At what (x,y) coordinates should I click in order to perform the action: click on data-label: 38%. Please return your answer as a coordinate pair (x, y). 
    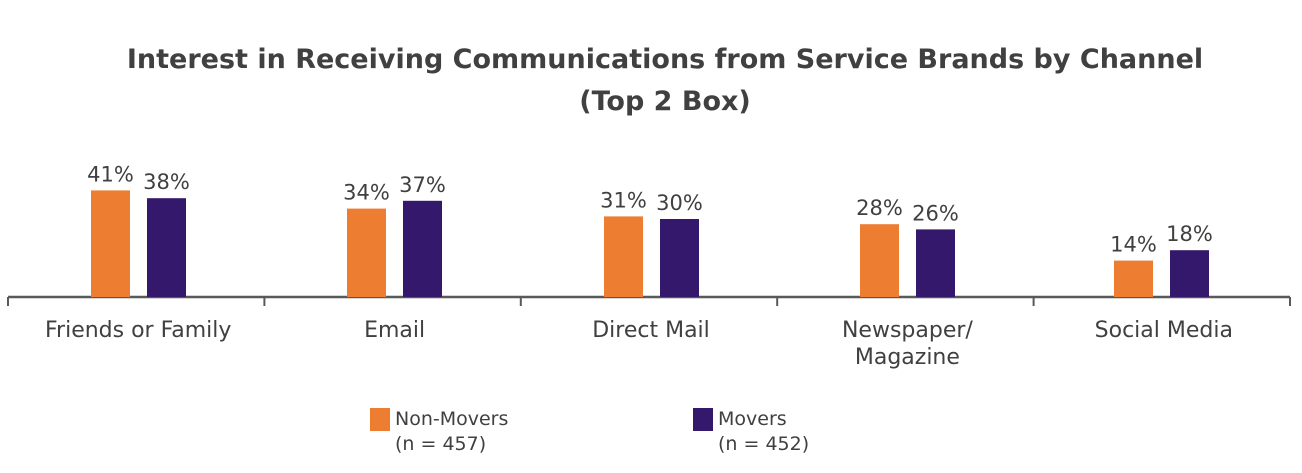
    Looking at the image, I should click on (166, 182).